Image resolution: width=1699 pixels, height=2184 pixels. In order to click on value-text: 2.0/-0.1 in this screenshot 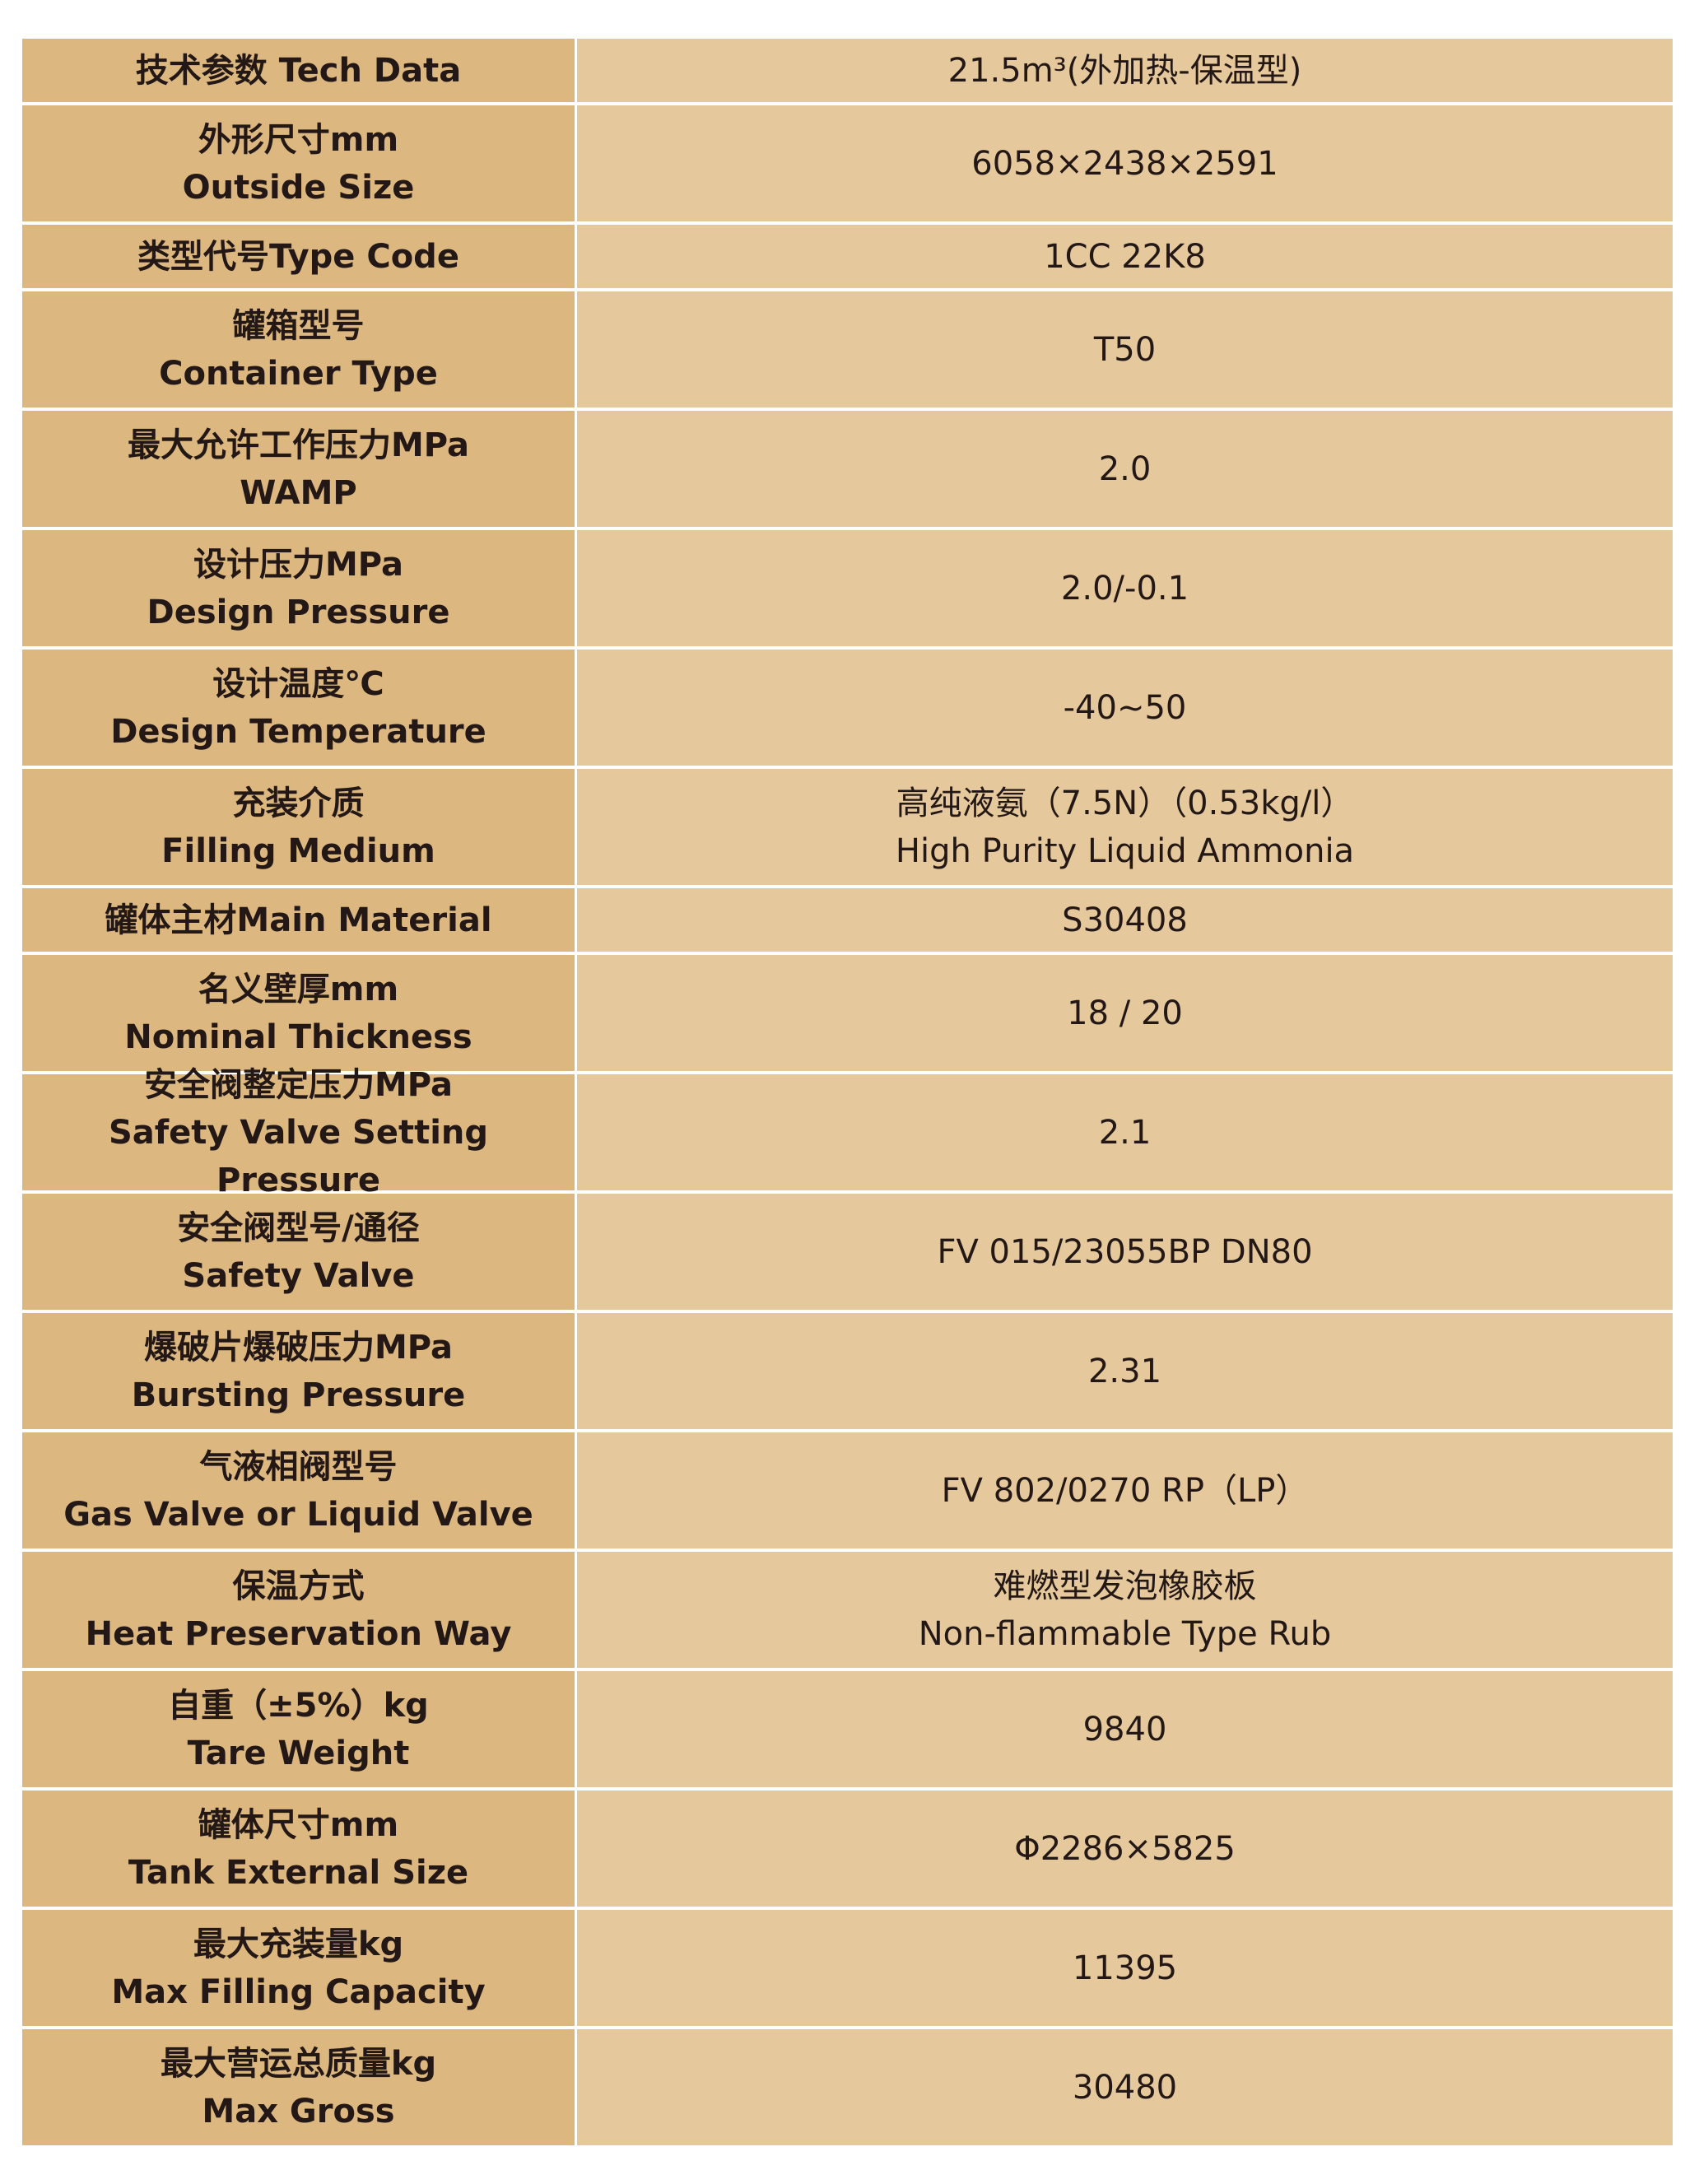, I will do `click(1124, 588)`.